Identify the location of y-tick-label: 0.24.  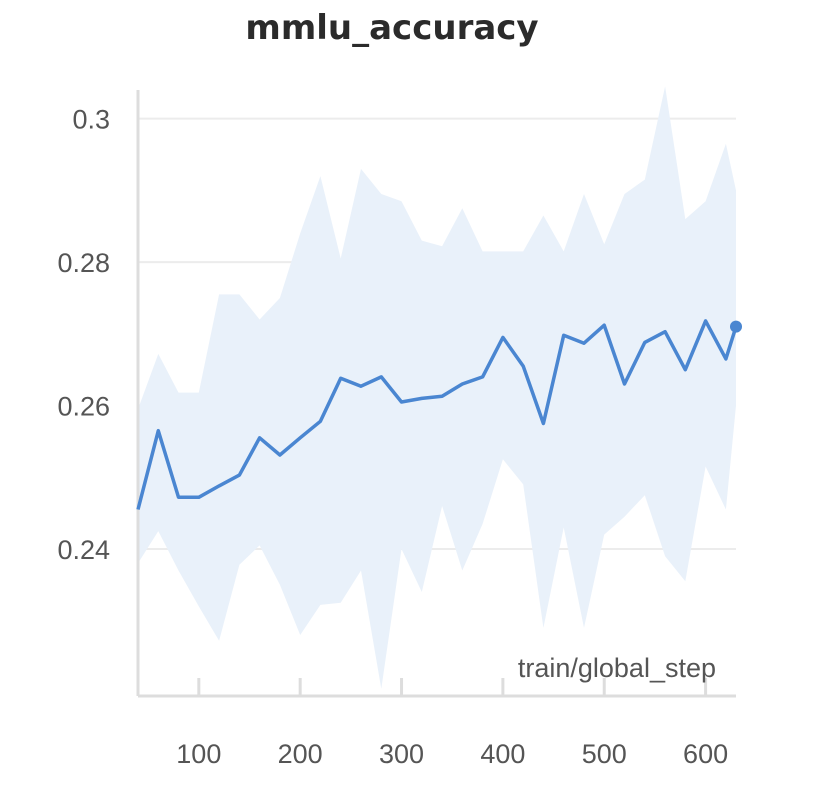
(83, 550).